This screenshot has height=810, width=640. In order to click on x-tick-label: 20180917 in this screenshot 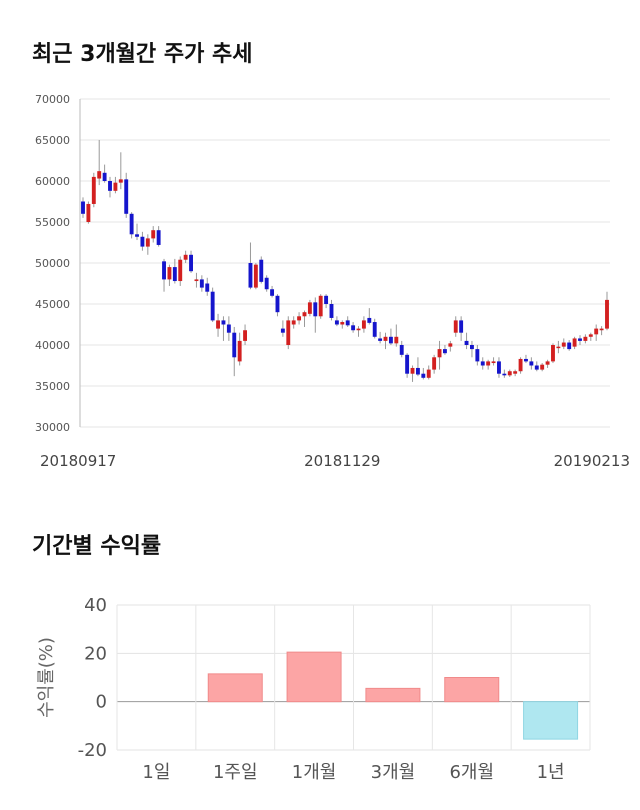, I will do `click(78, 461)`.